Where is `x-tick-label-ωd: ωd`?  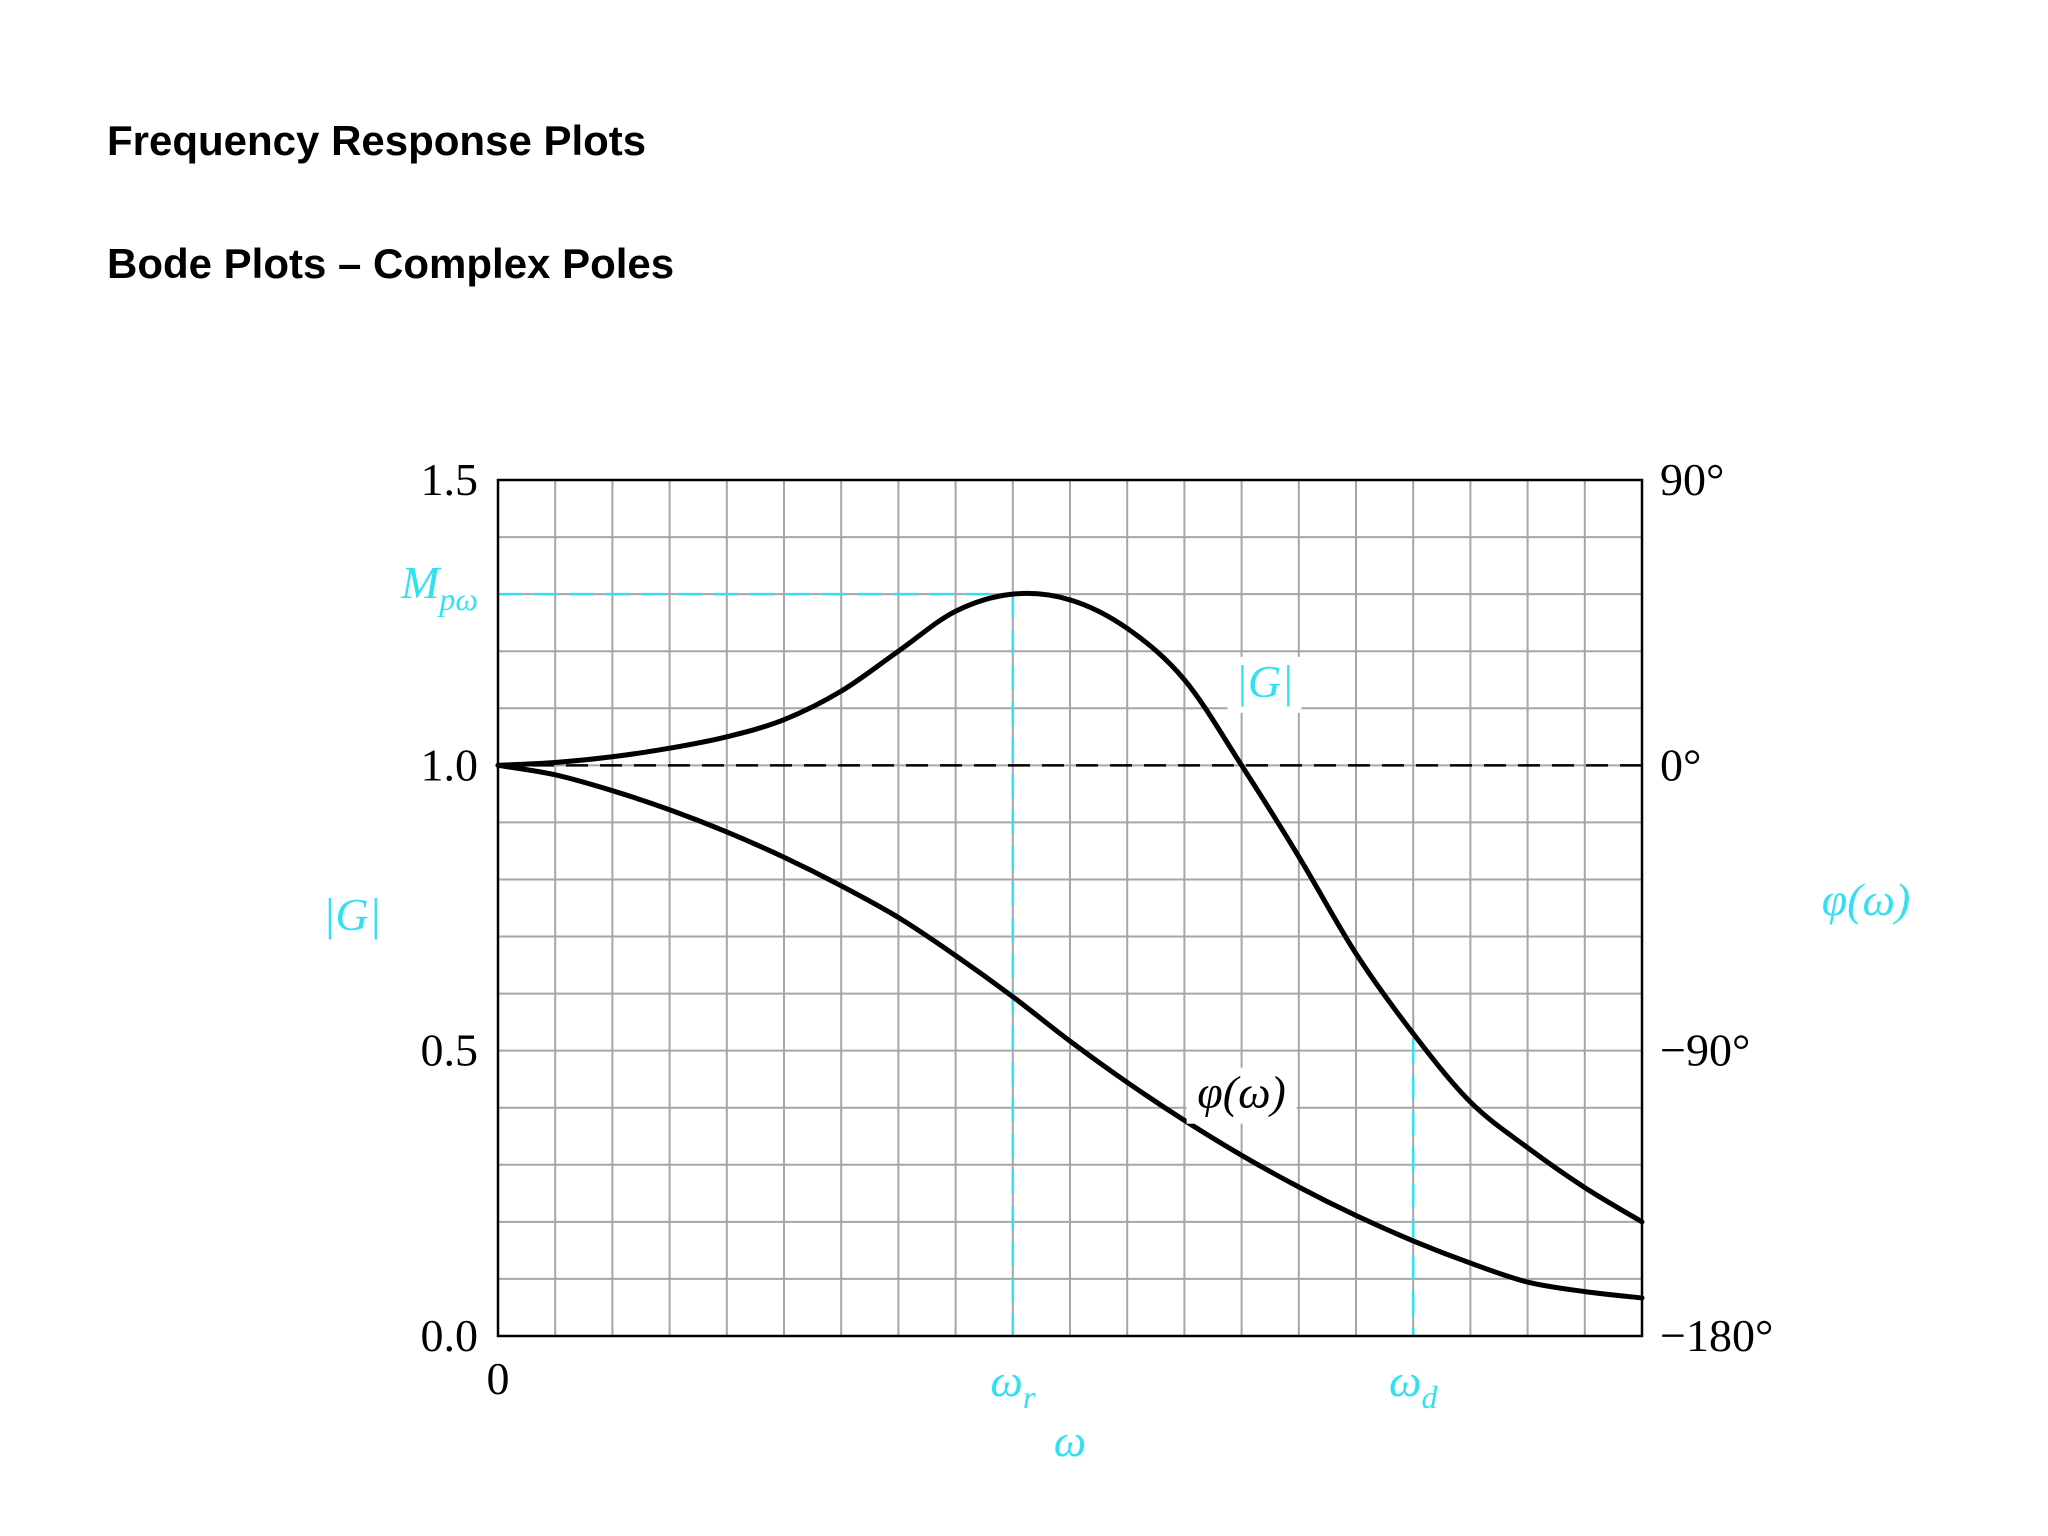
x-tick-label-ωd: ωd is located at coordinates (1413, 1385).